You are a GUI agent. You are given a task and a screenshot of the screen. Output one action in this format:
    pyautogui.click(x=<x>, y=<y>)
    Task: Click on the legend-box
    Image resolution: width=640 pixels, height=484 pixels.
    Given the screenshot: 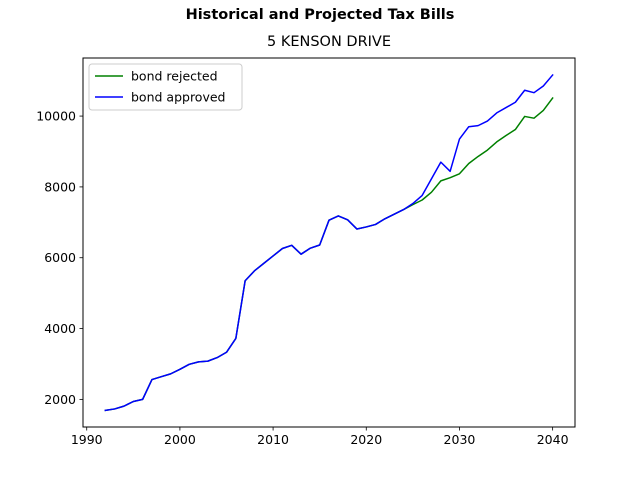 What is the action you would take?
    pyautogui.click(x=165, y=87)
    